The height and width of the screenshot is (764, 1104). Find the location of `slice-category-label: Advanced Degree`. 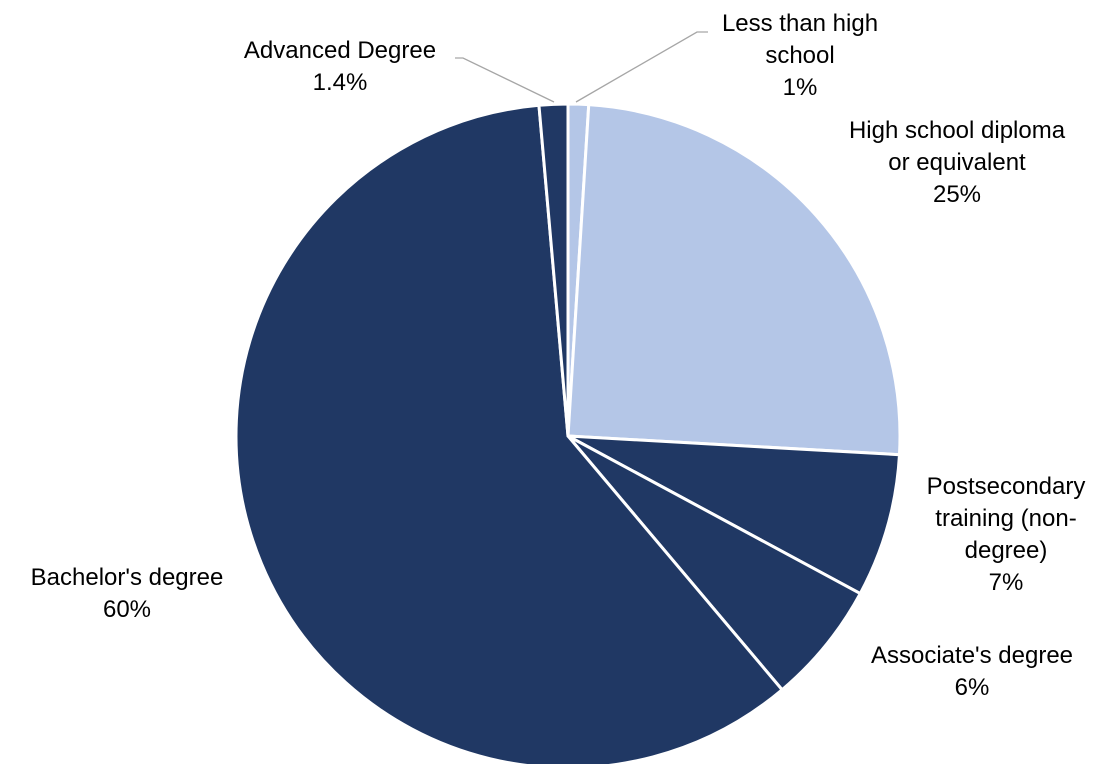

slice-category-label: Advanced Degree is located at coordinates (340, 50).